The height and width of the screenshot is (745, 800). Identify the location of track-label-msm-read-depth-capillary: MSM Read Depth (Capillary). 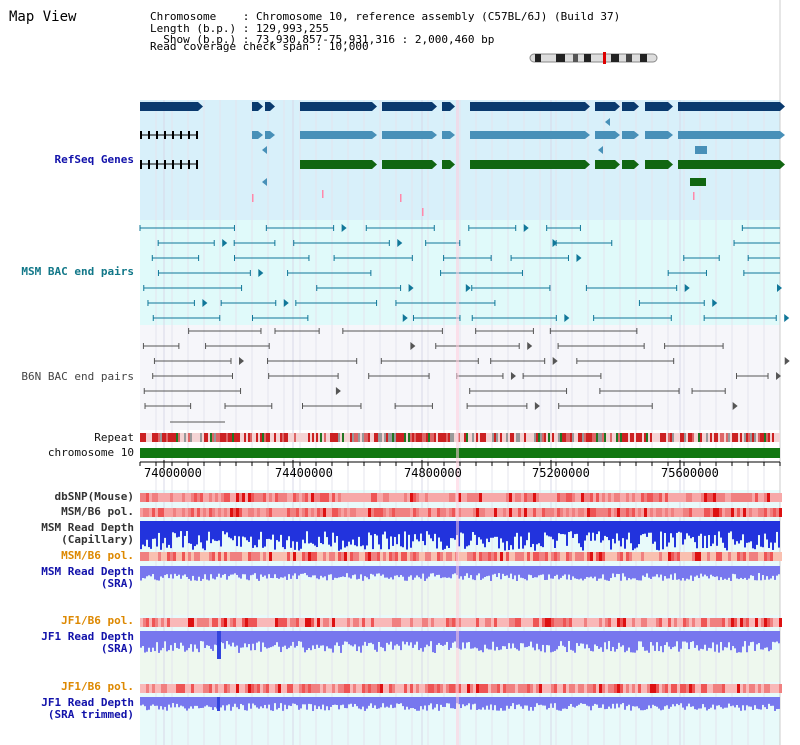
(72, 534).